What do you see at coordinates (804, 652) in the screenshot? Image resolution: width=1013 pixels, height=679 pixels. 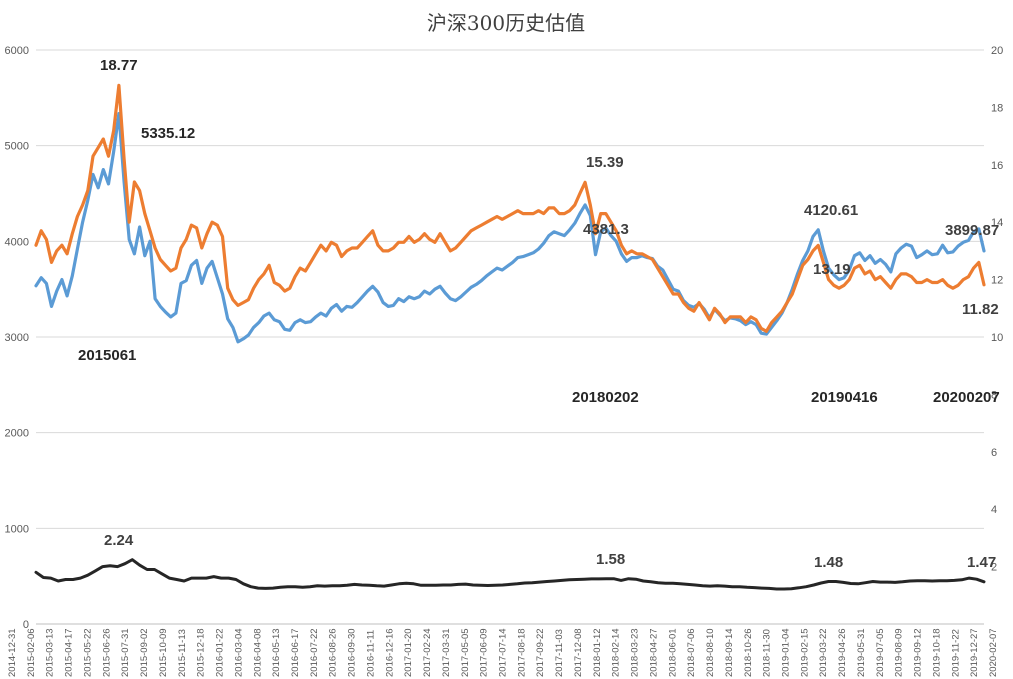 I see `x-tick-label: 2019-02-15` at bounding box center [804, 652].